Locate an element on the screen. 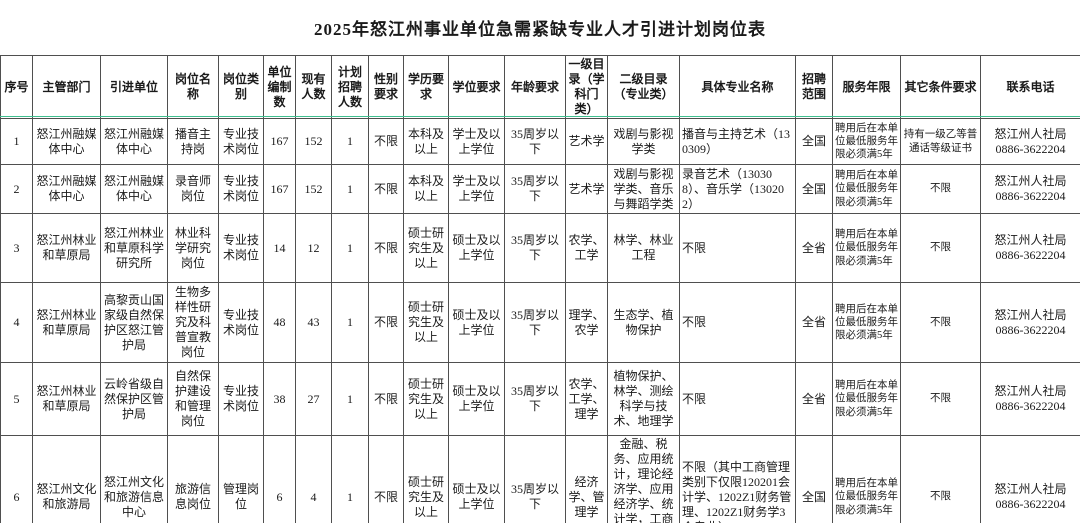 Image resolution: width=1080 pixels, height=523 pixels. col-header-education: 学历要求 is located at coordinates (426, 87).